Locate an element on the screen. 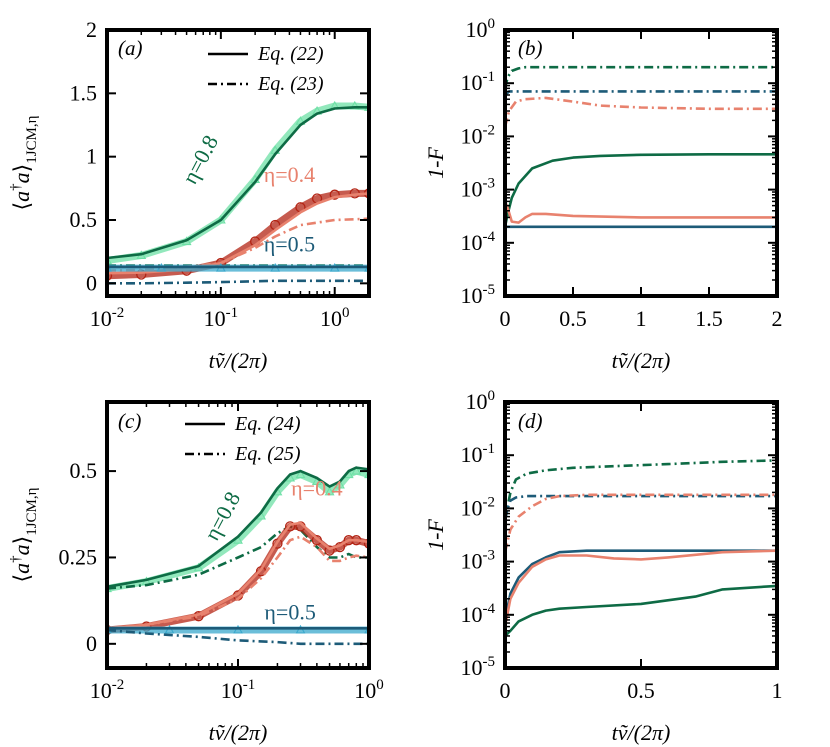 The image size is (830, 747). series-5-solid-line is located at coordinates (641, 610).